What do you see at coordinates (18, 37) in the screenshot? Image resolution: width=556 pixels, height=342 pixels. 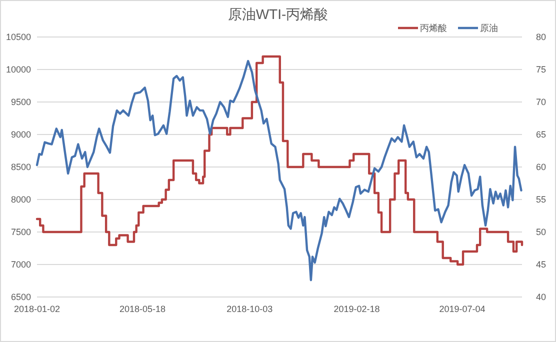 I see `y-tick-label: 10500` at bounding box center [18, 37].